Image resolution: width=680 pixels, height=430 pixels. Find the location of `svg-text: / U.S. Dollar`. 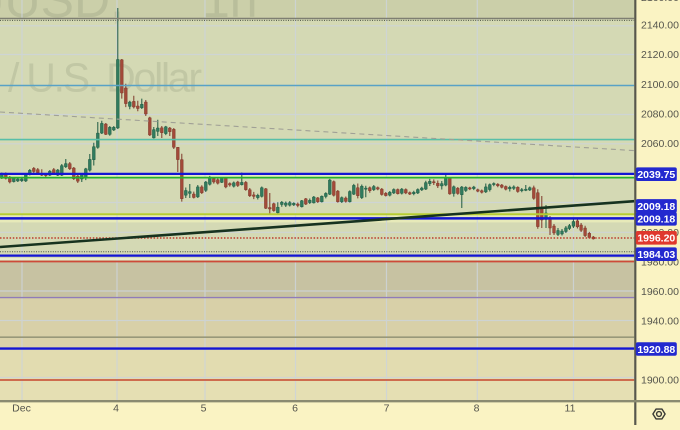

svg-text: / U.S. Dollar is located at coordinates (105, 78).